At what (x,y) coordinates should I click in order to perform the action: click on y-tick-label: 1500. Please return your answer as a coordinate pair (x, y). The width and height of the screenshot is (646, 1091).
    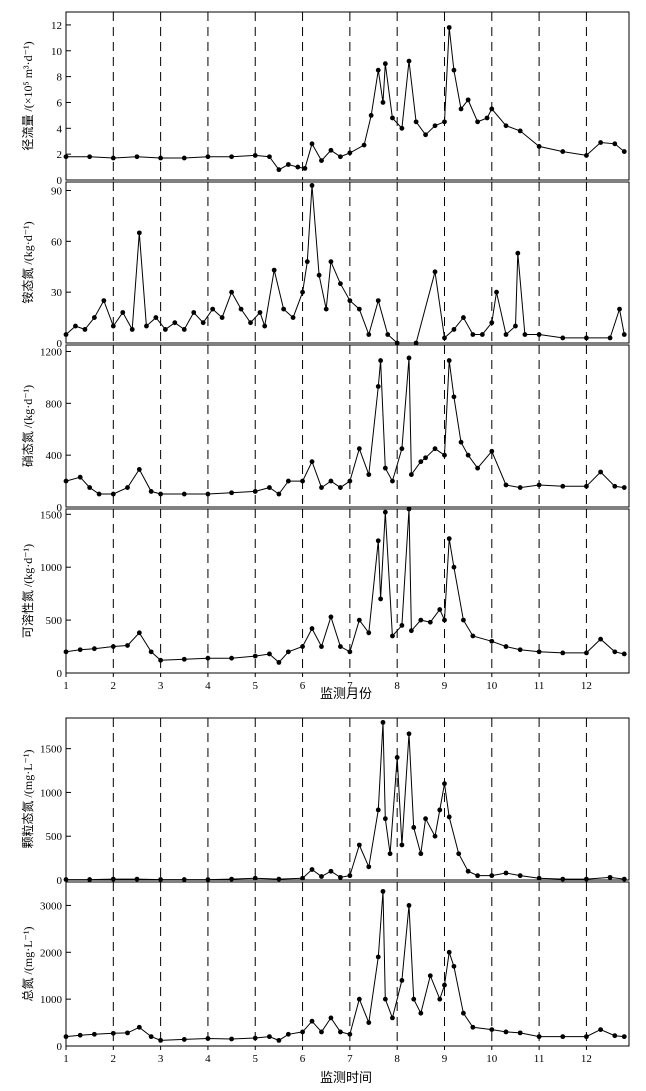
    Looking at the image, I should click on (51, 750).